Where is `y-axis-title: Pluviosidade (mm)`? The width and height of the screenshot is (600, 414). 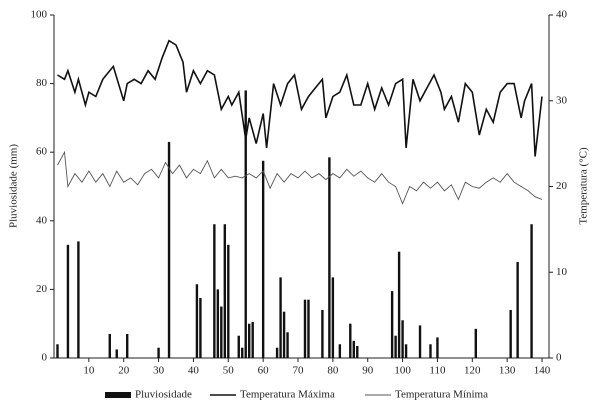
y-axis-title: Pluviosidade (mm) is located at coordinates (14, 186).